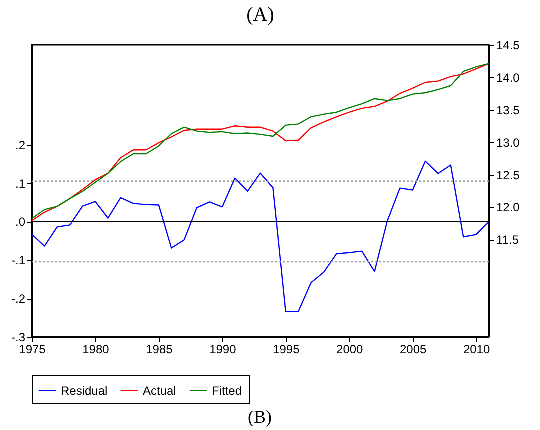 This screenshot has height=430, width=540. Describe the element at coordinates (414, 349) in the screenshot. I see `x-tick-label: 2005` at that location.